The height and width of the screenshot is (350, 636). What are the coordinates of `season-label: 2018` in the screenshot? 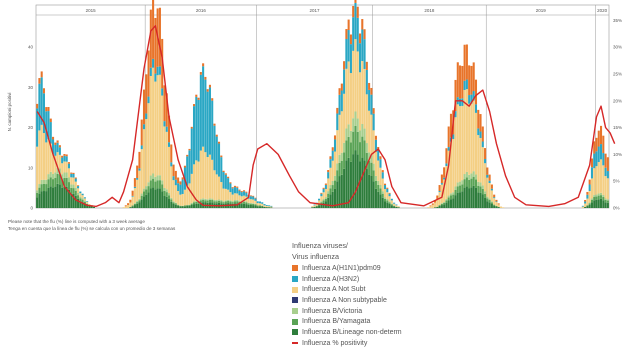 It's located at (429, 10).